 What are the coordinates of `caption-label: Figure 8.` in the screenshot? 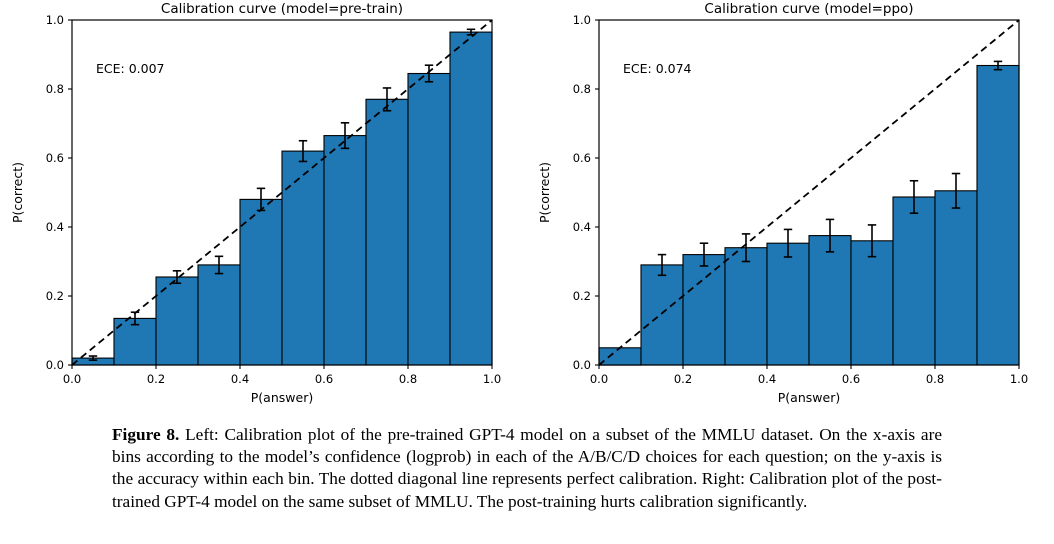 It's located at (146, 434).